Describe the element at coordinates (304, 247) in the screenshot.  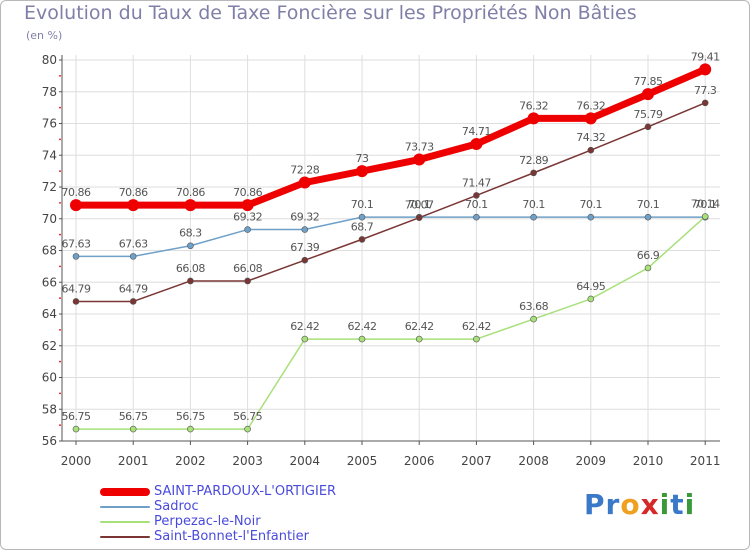
I see `data-label: 67.39` at that location.